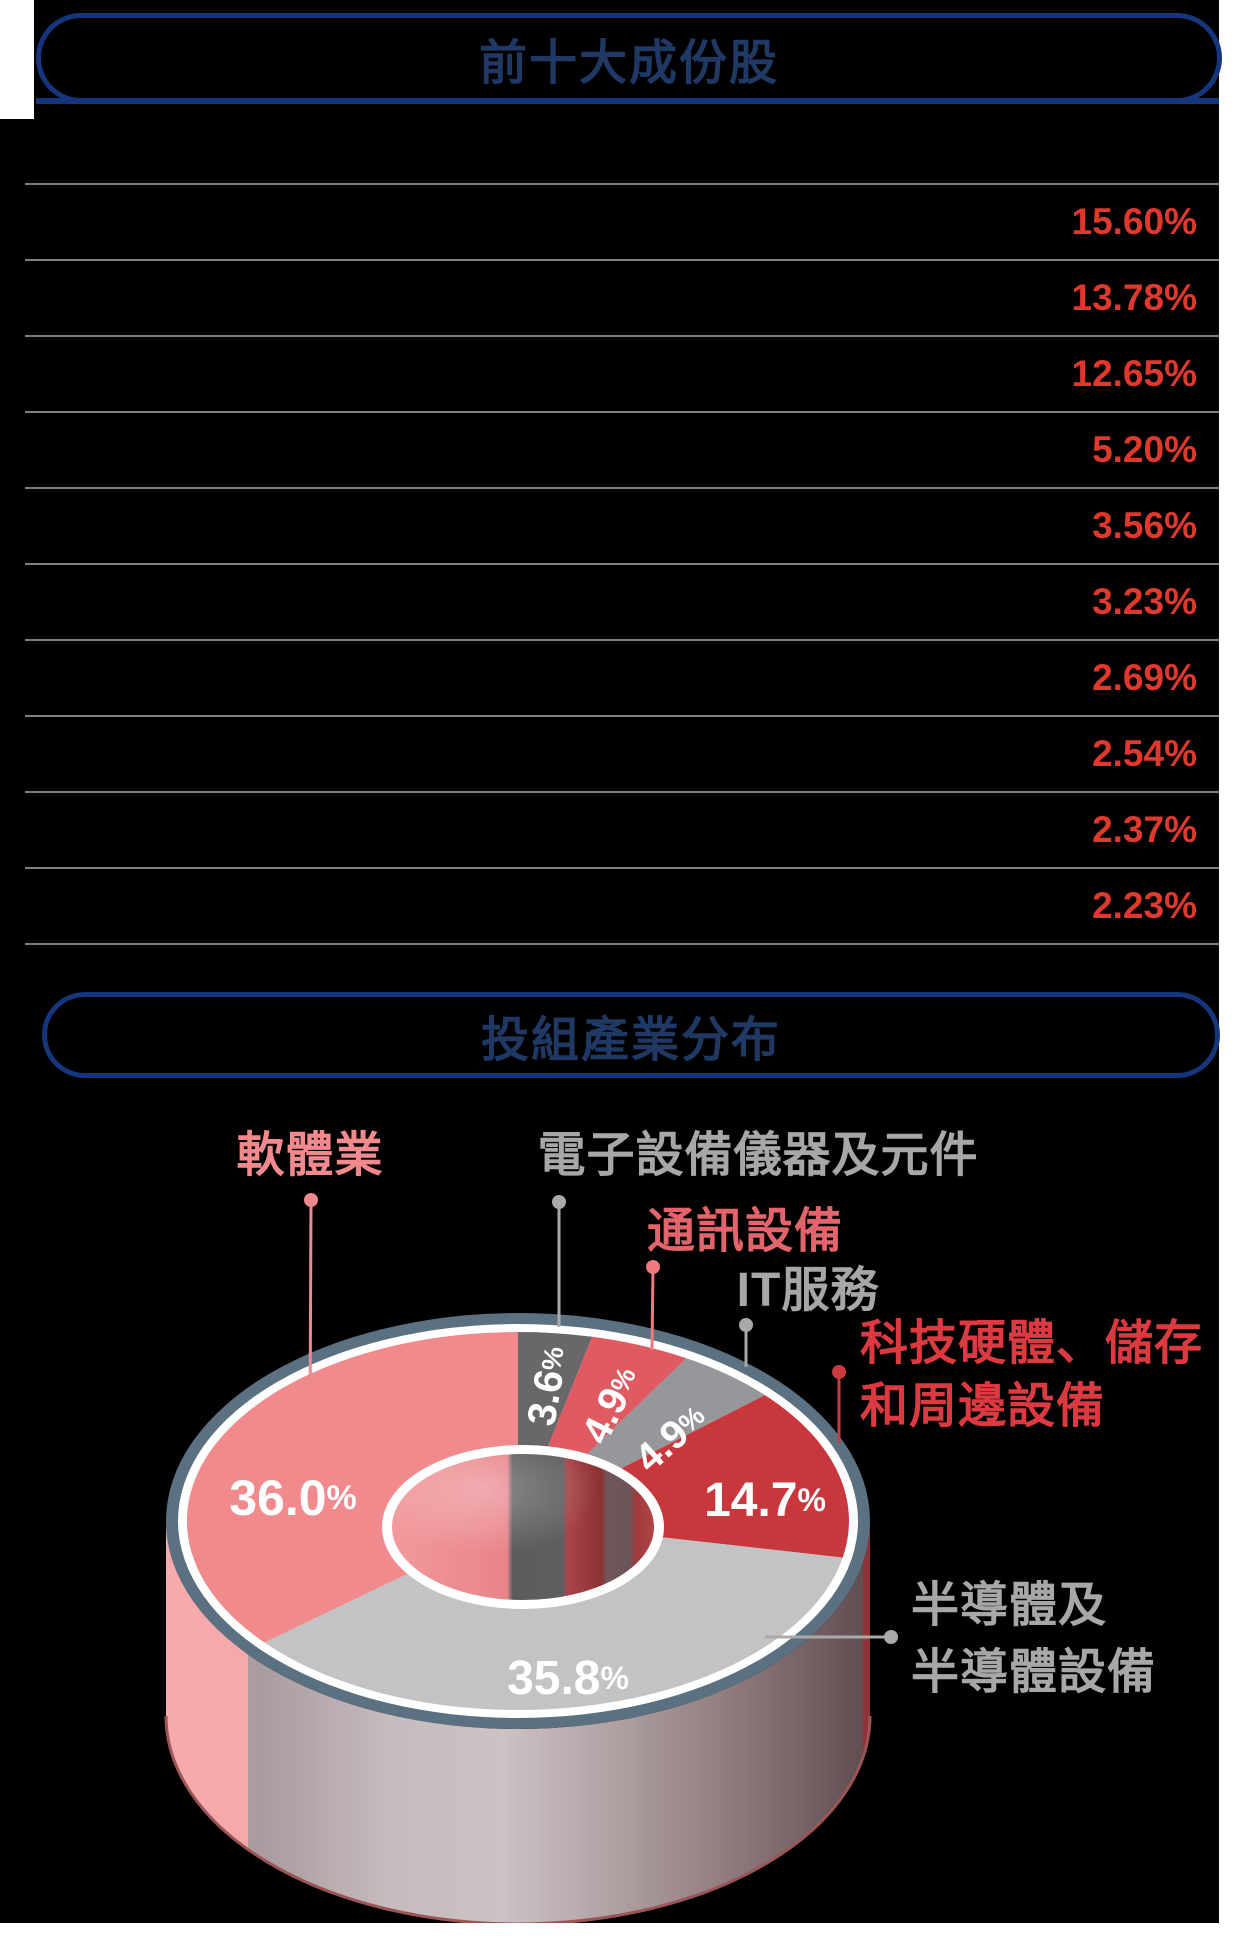 This screenshot has height=1945, width=1259. What do you see at coordinates (310, 1315) in the screenshot?
I see `leader-software` at bounding box center [310, 1315].